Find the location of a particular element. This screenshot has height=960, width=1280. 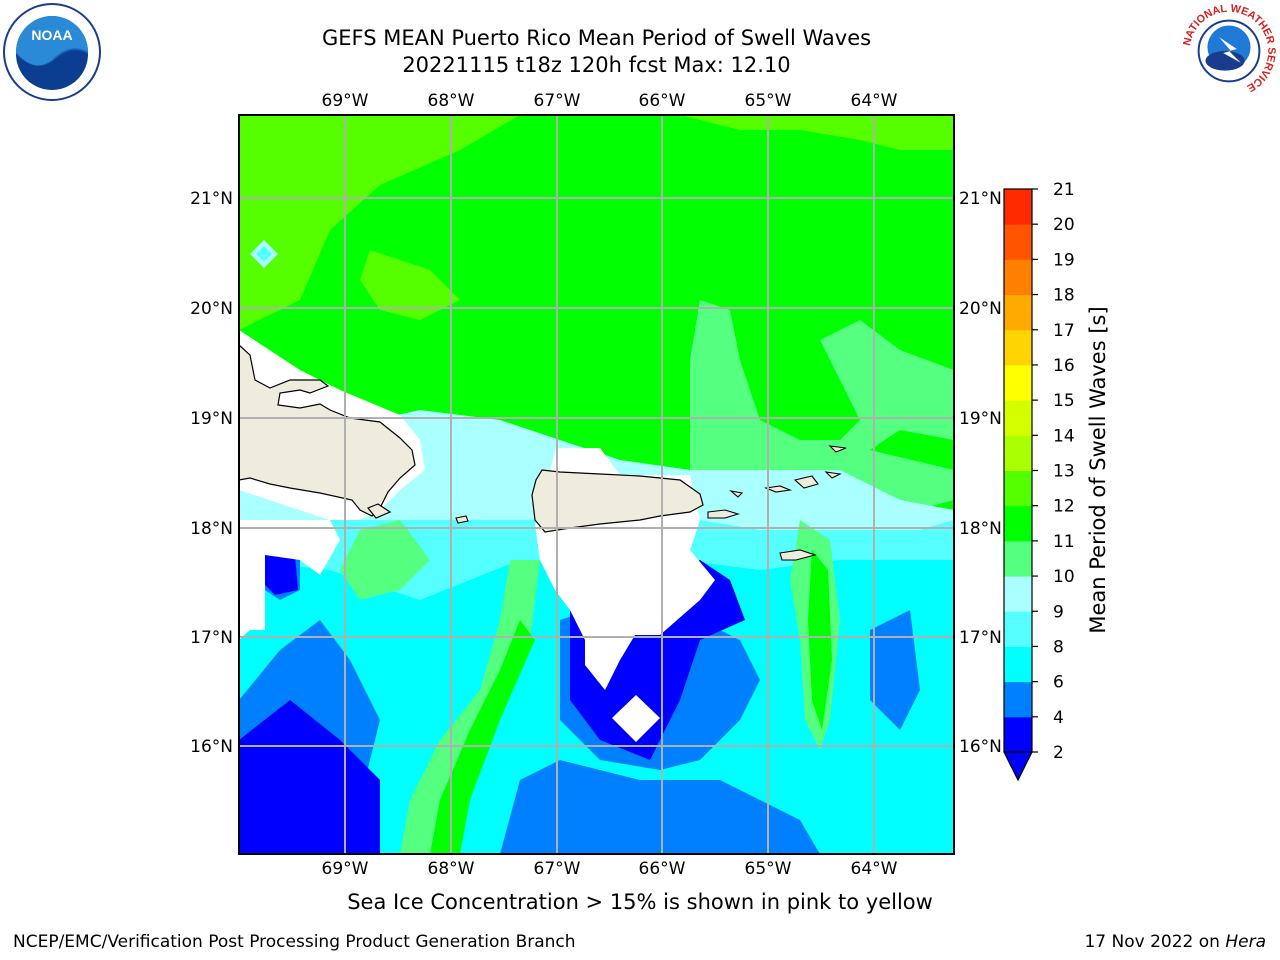

colorbar-label: Mean Period of Swell Waves [s] is located at coordinates (1098, 469).